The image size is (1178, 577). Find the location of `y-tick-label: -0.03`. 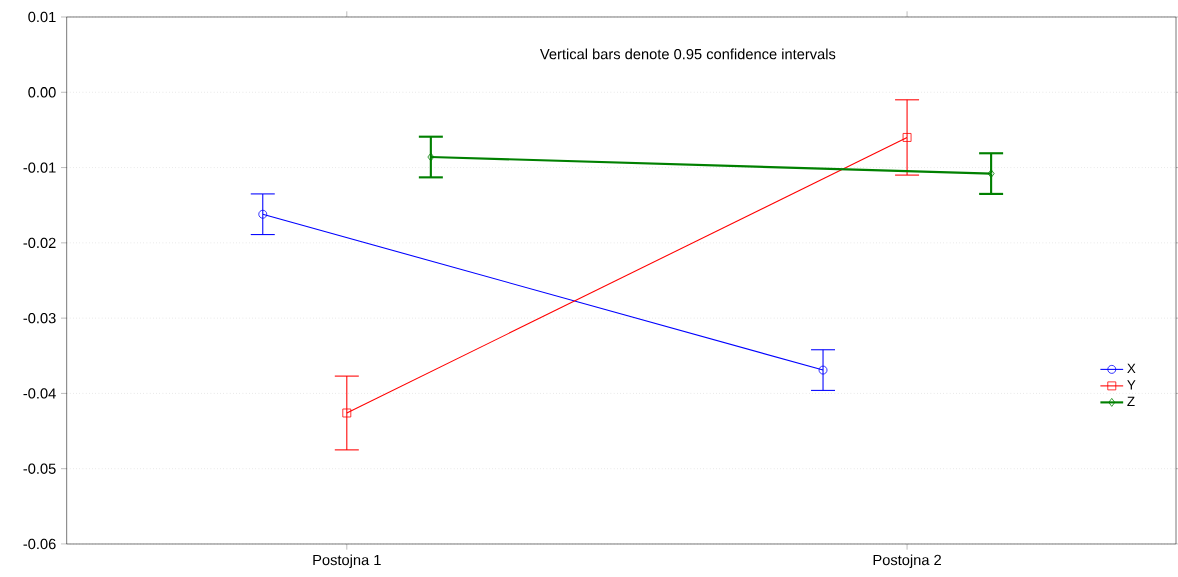

y-tick-label: -0.03 is located at coordinates (39, 318).